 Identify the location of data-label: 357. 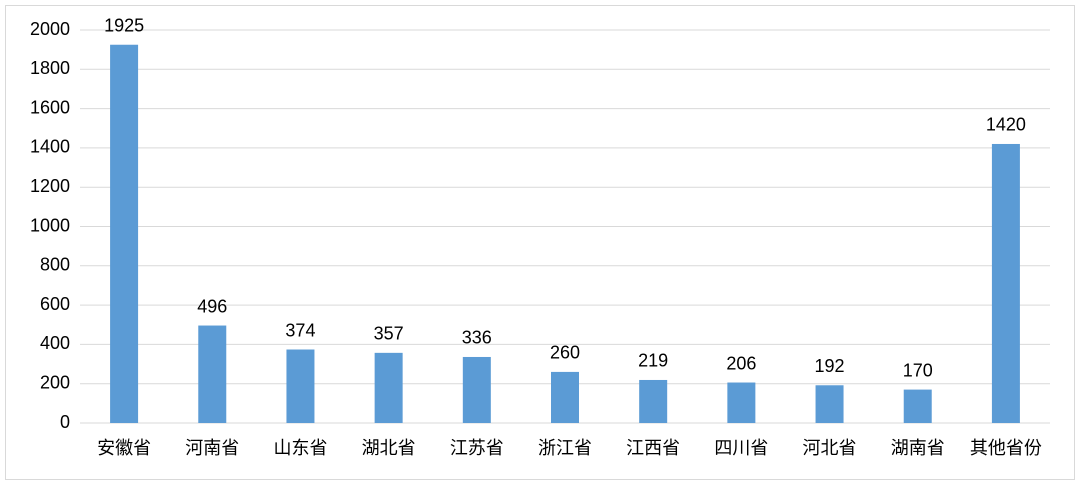
(389, 334).